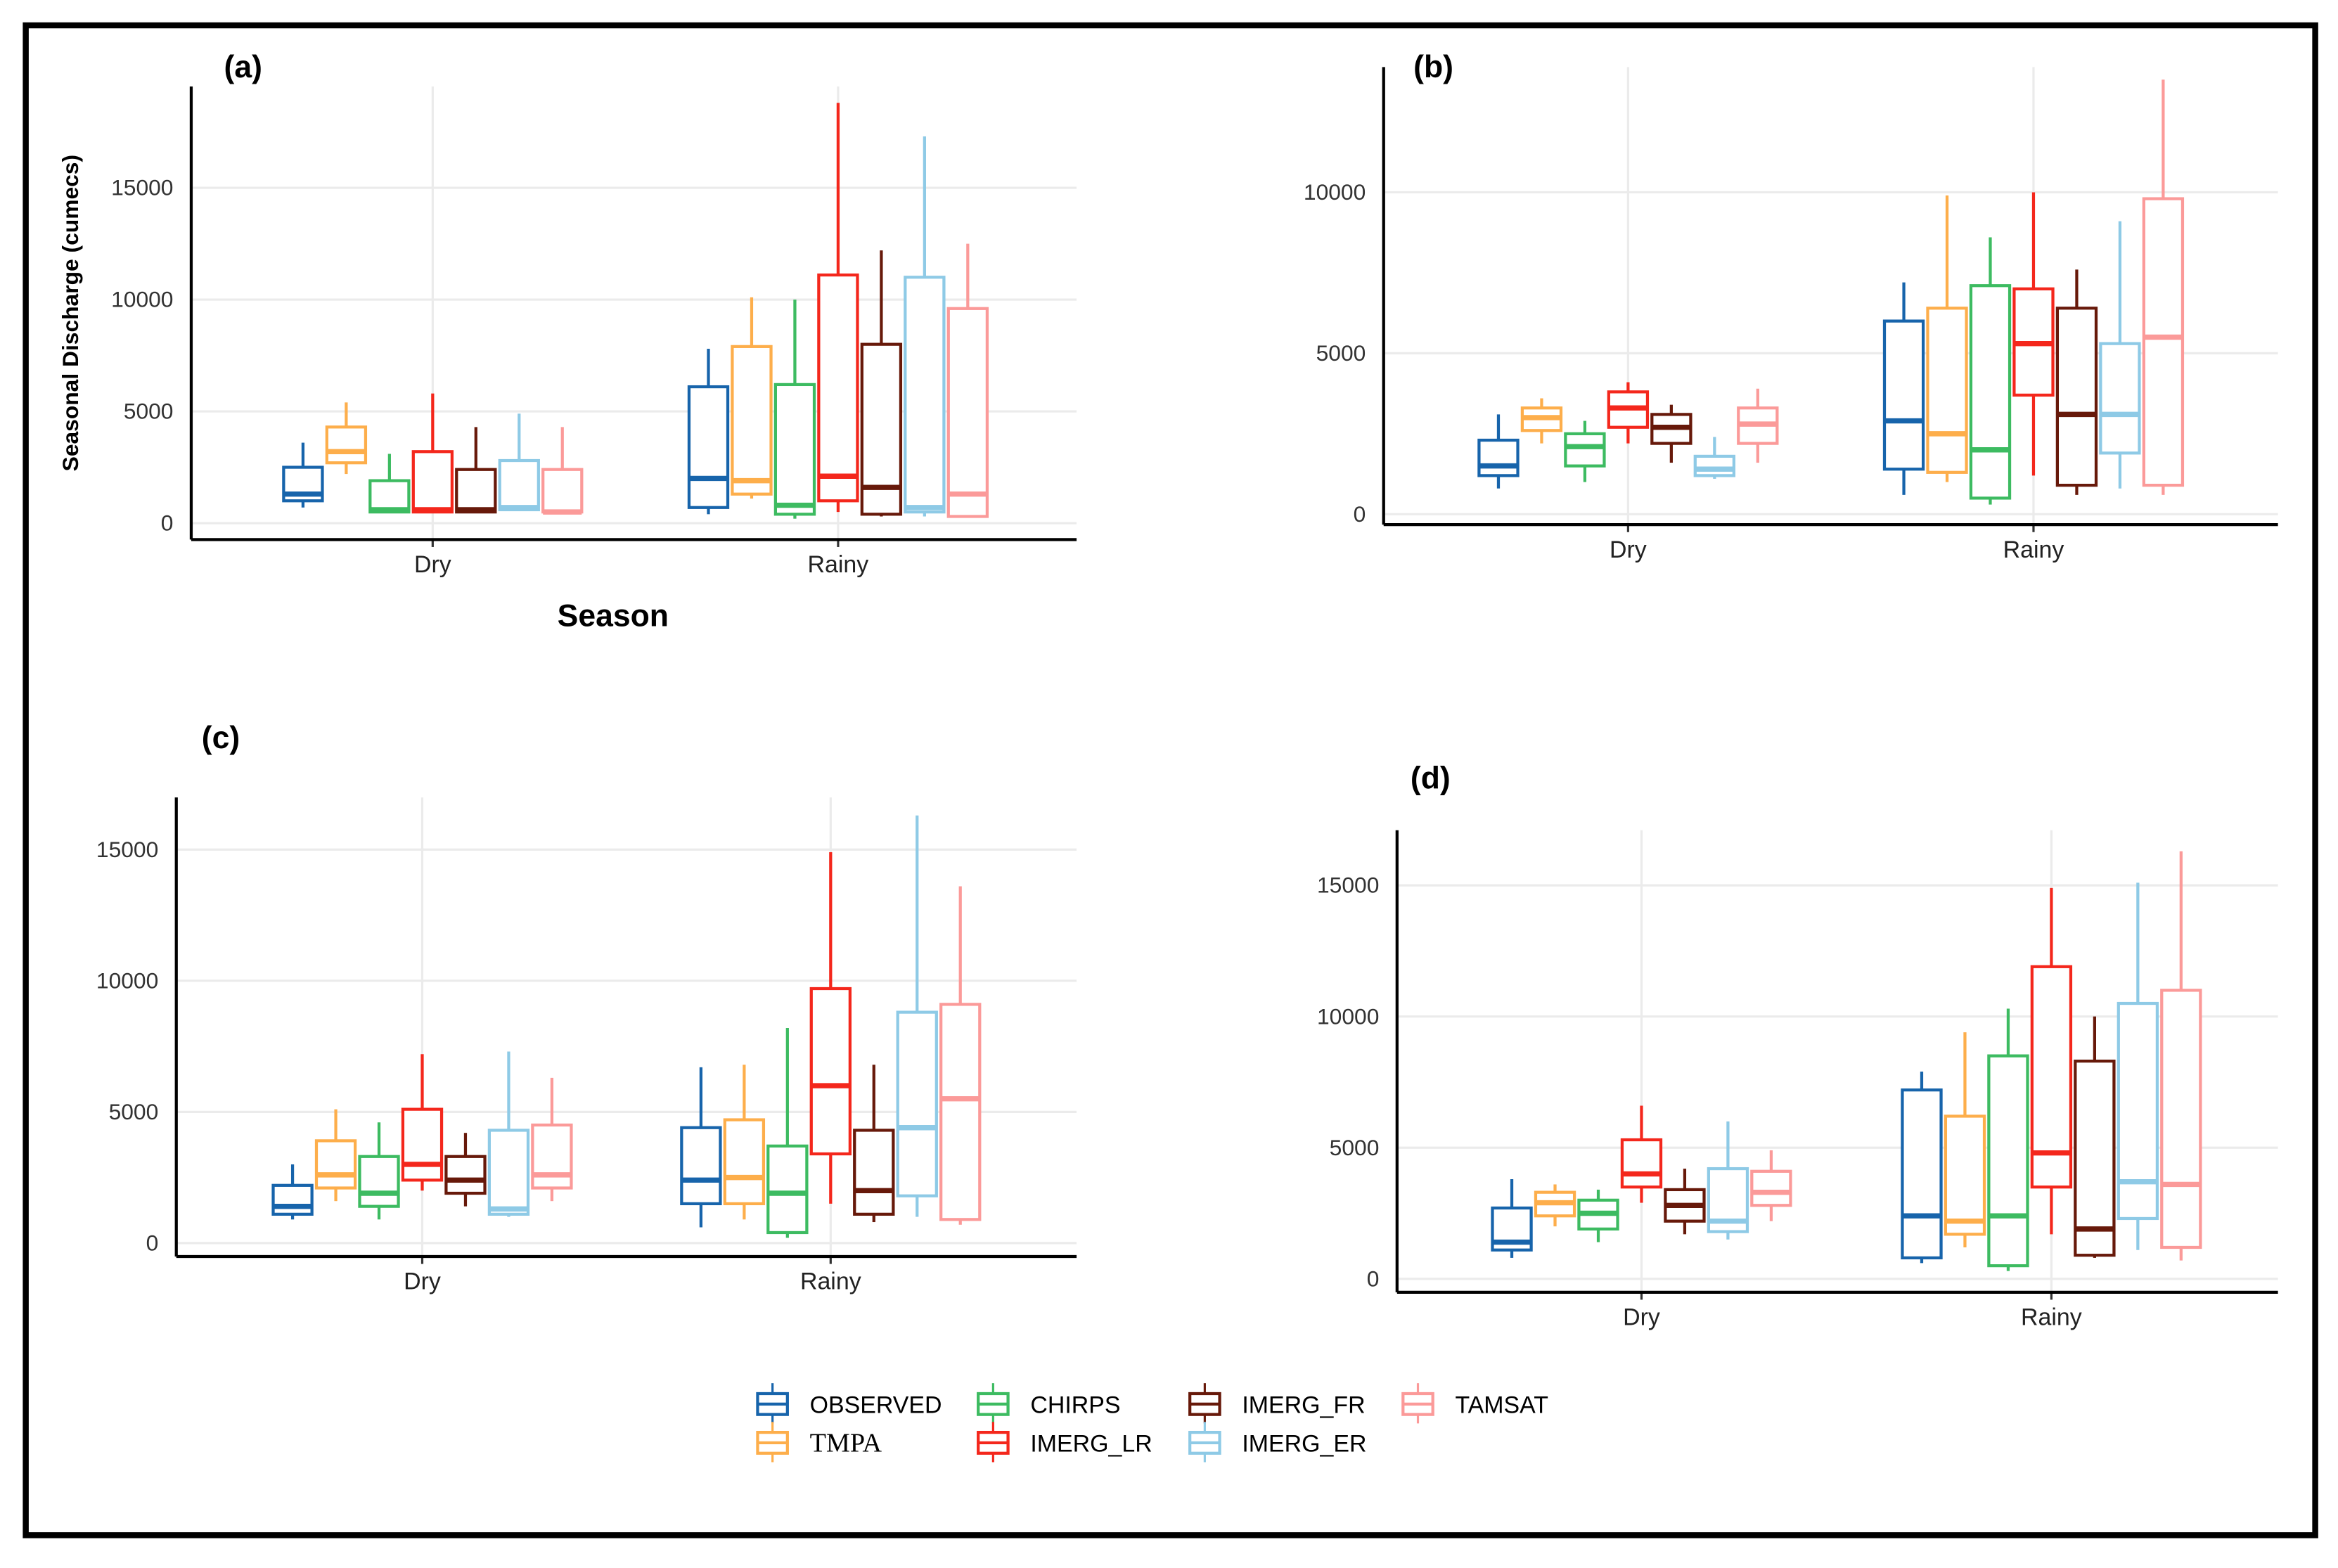 The width and height of the screenshot is (2338, 1568). Describe the element at coordinates (846, 1443) in the screenshot. I see `legend-label: TMPA` at that location.